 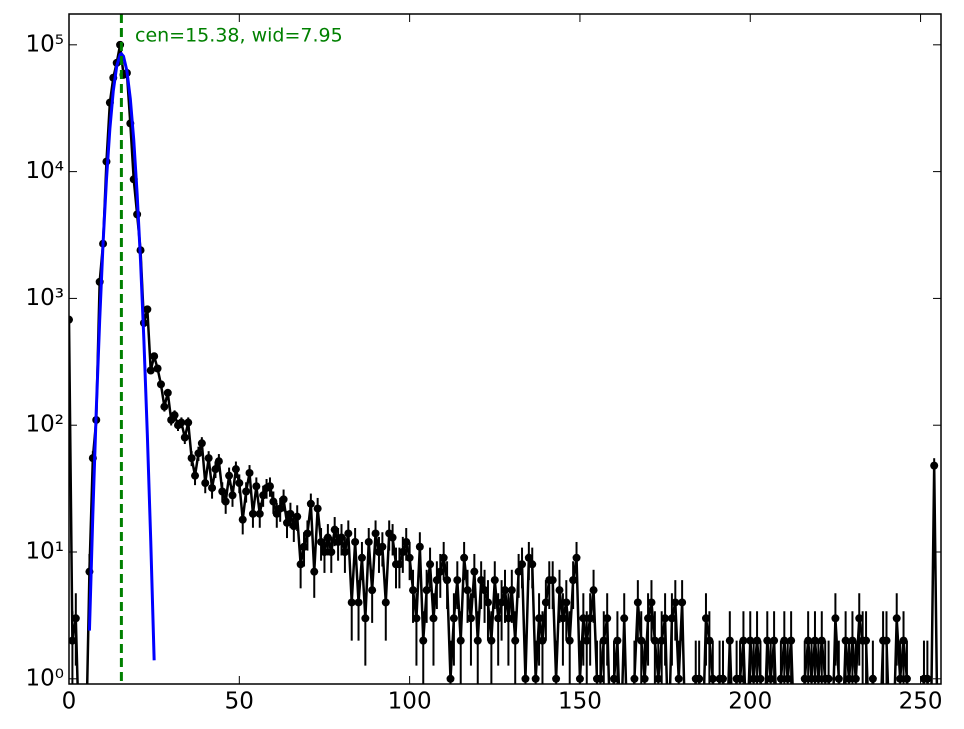 What do you see at coordinates (239, 702) in the screenshot?
I see `x-tick-label: 50` at bounding box center [239, 702].